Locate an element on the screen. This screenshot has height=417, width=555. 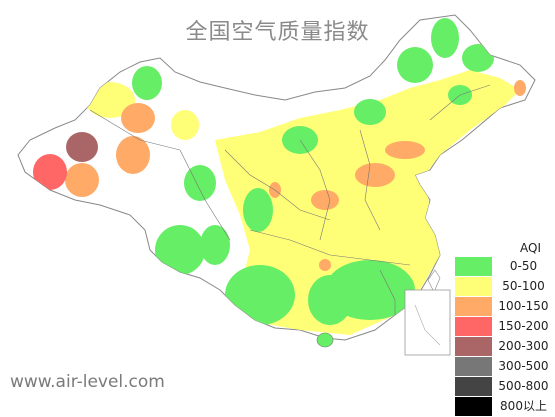
legend-row: 50-100 is located at coordinates (505, 286).